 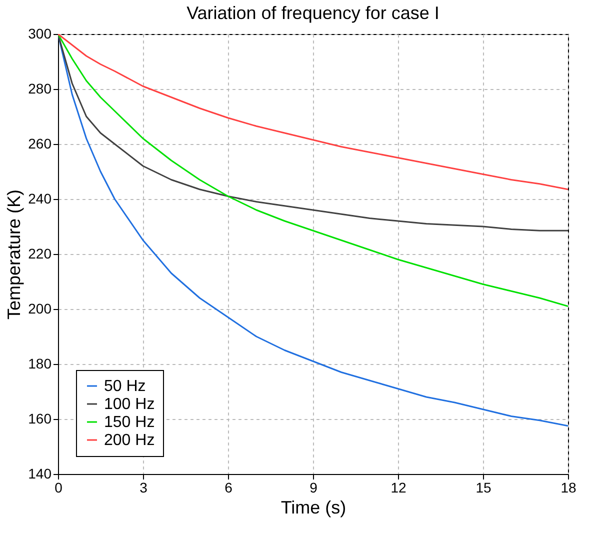 What do you see at coordinates (129, 422) in the screenshot?
I see `legend-label: 150 Hz` at bounding box center [129, 422].